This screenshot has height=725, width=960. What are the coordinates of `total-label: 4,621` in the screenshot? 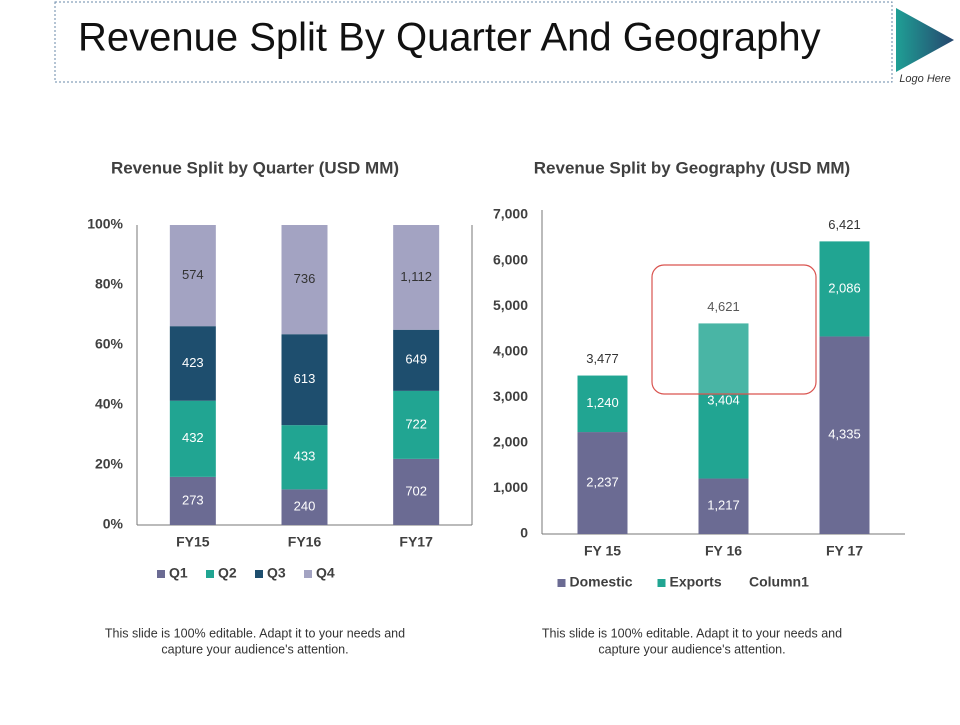 It's located at (723, 306).